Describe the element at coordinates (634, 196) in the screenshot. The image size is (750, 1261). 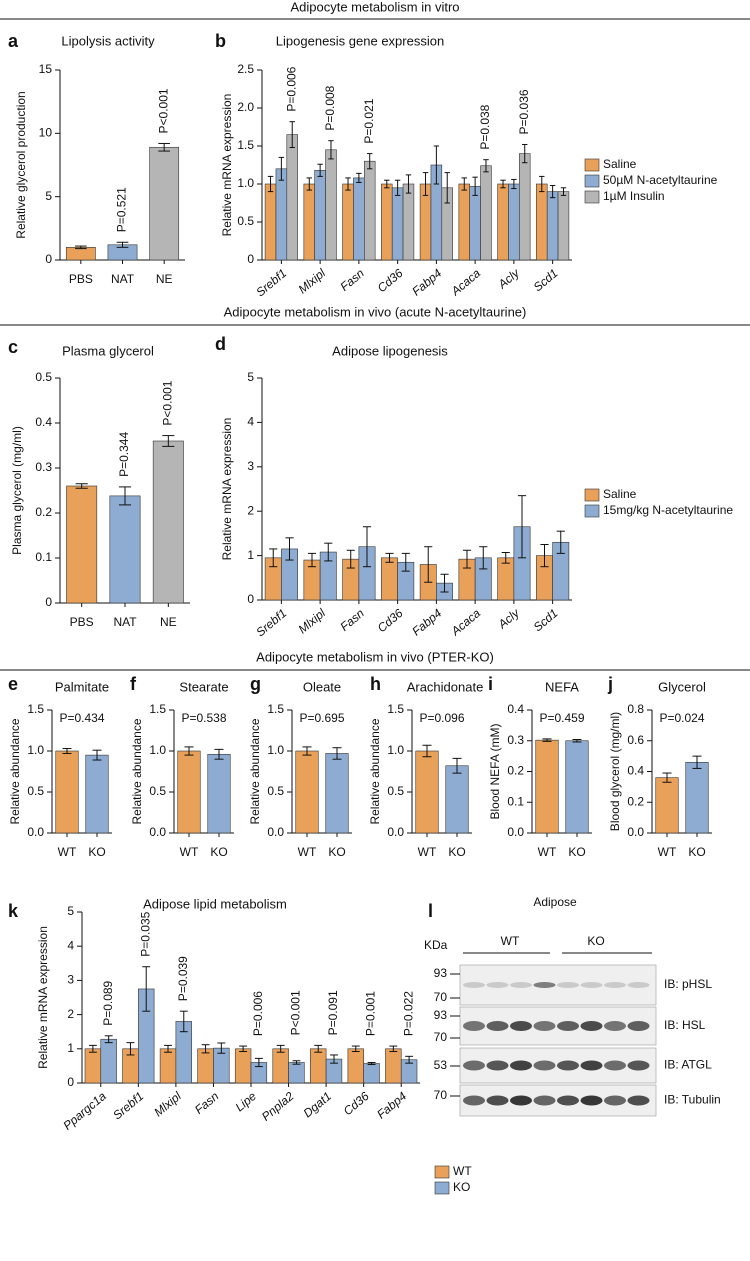
I see `legend-label: 1µM Insulin` at that location.